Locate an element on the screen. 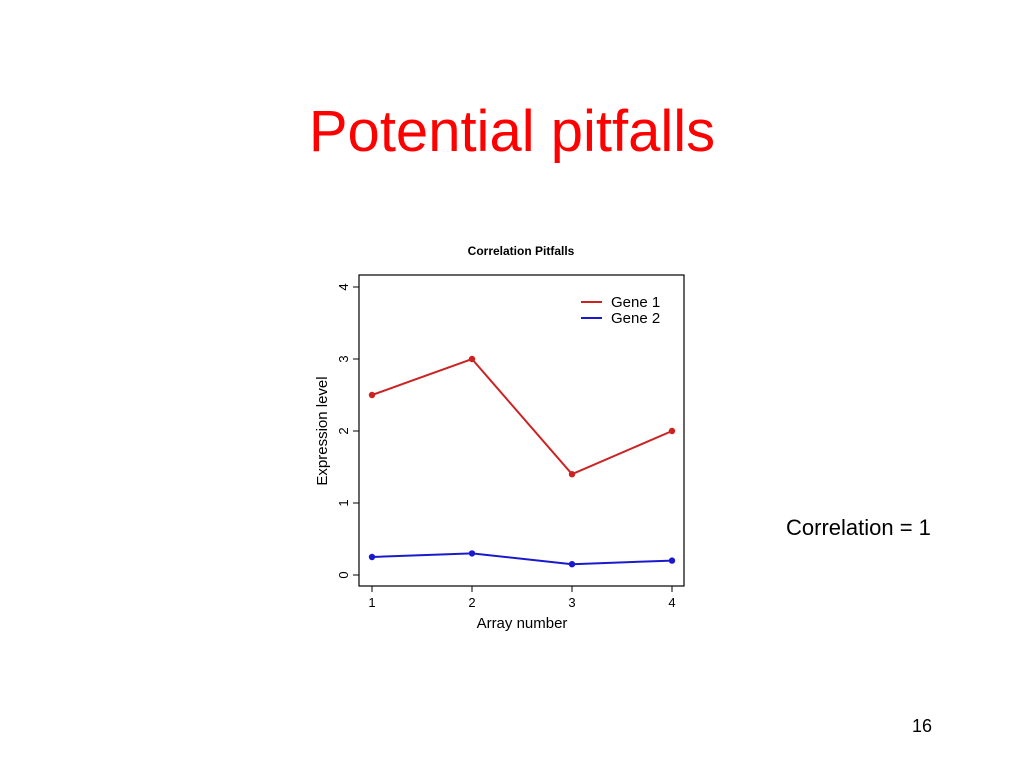 This screenshot has height=768, width=1024. y-tick-label: 2 is located at coordinates (343, 430).